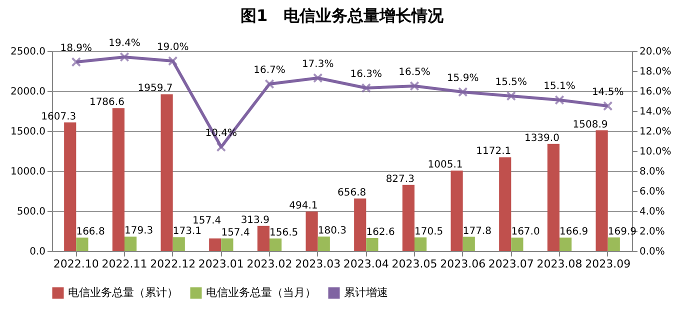 This screenshot has height=325, width=699. I want to click on data-label: 166.8, so click(90, 232).